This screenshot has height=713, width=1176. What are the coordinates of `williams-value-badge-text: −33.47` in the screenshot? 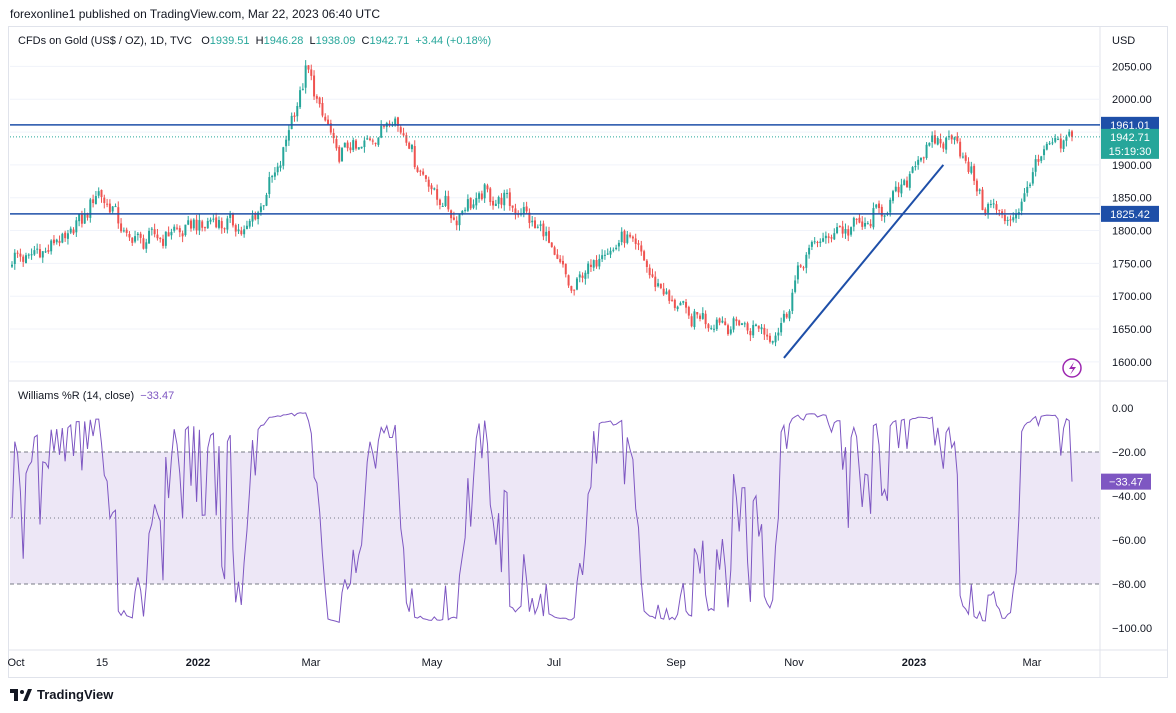 It's located at (1126, 483).